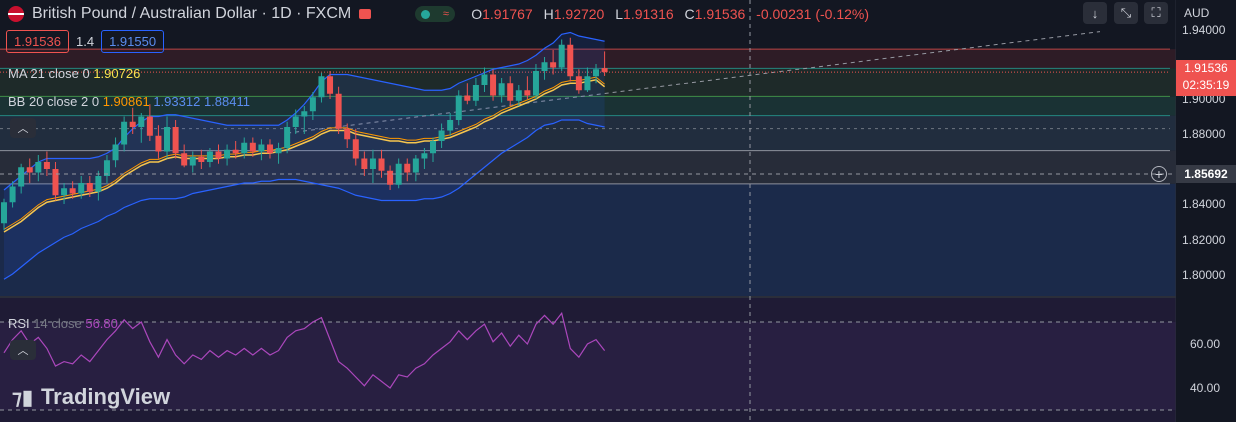  I want to click on bb-label: BB, so click(17, 101).